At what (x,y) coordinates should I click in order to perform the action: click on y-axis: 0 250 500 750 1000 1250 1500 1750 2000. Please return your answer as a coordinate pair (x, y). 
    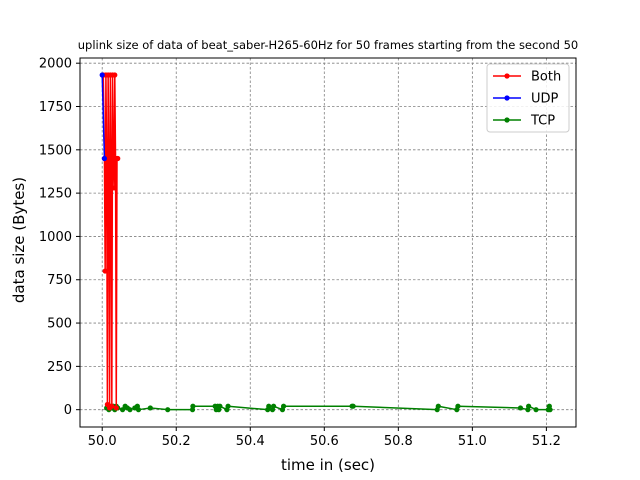
    Looking at the image, I should click on (59, 237).